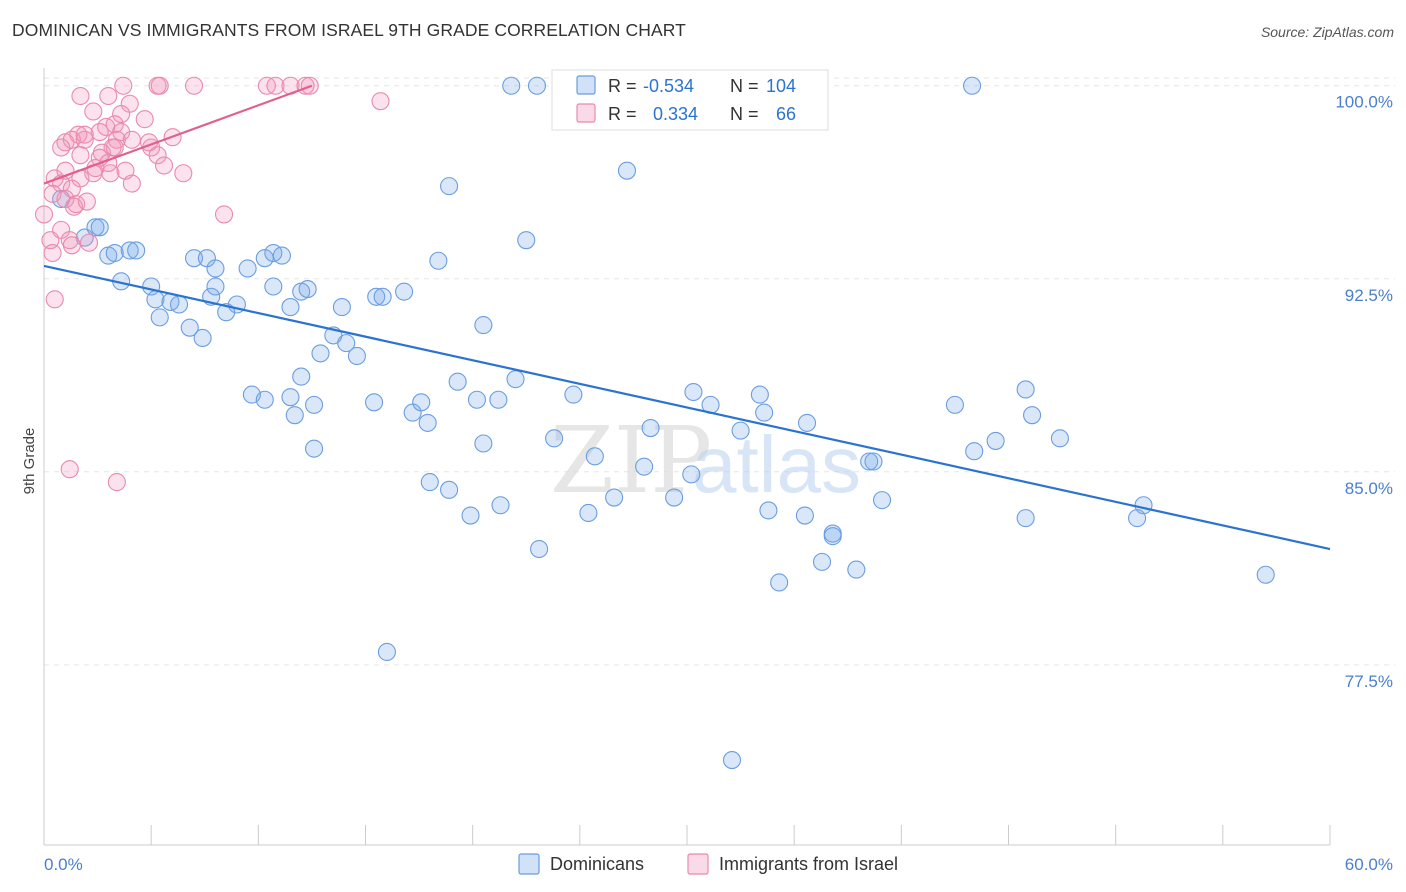 This screenshot has width=1406, height=892. I want to click on stats-n-label-blue: N =, so click(744, 86).